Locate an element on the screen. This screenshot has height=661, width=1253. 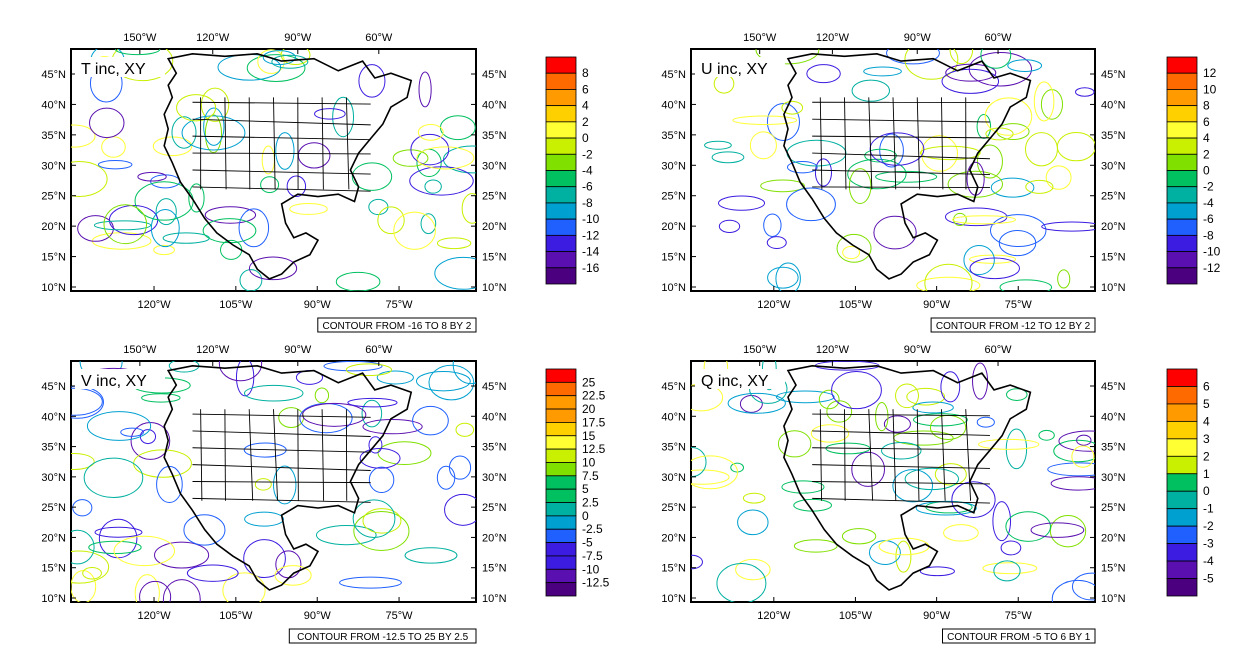
lon-label-top: 120°W is located at coordinates (833, 350).